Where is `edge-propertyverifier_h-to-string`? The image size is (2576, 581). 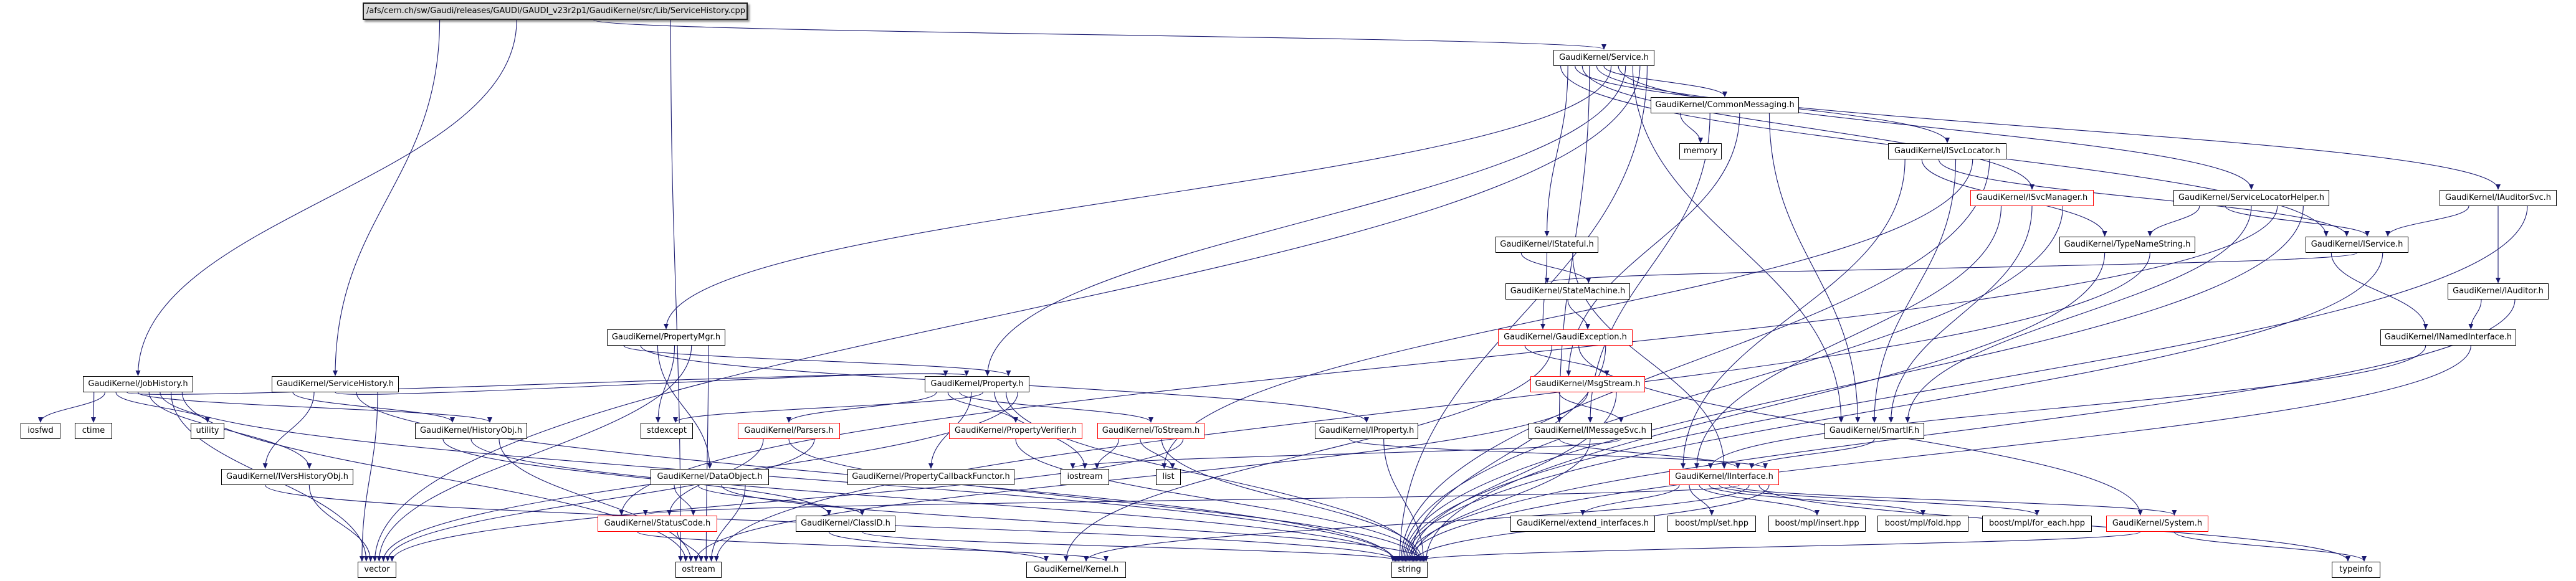 edge-propertyverifier_h-to-string is located at coordinates (1219, 500).